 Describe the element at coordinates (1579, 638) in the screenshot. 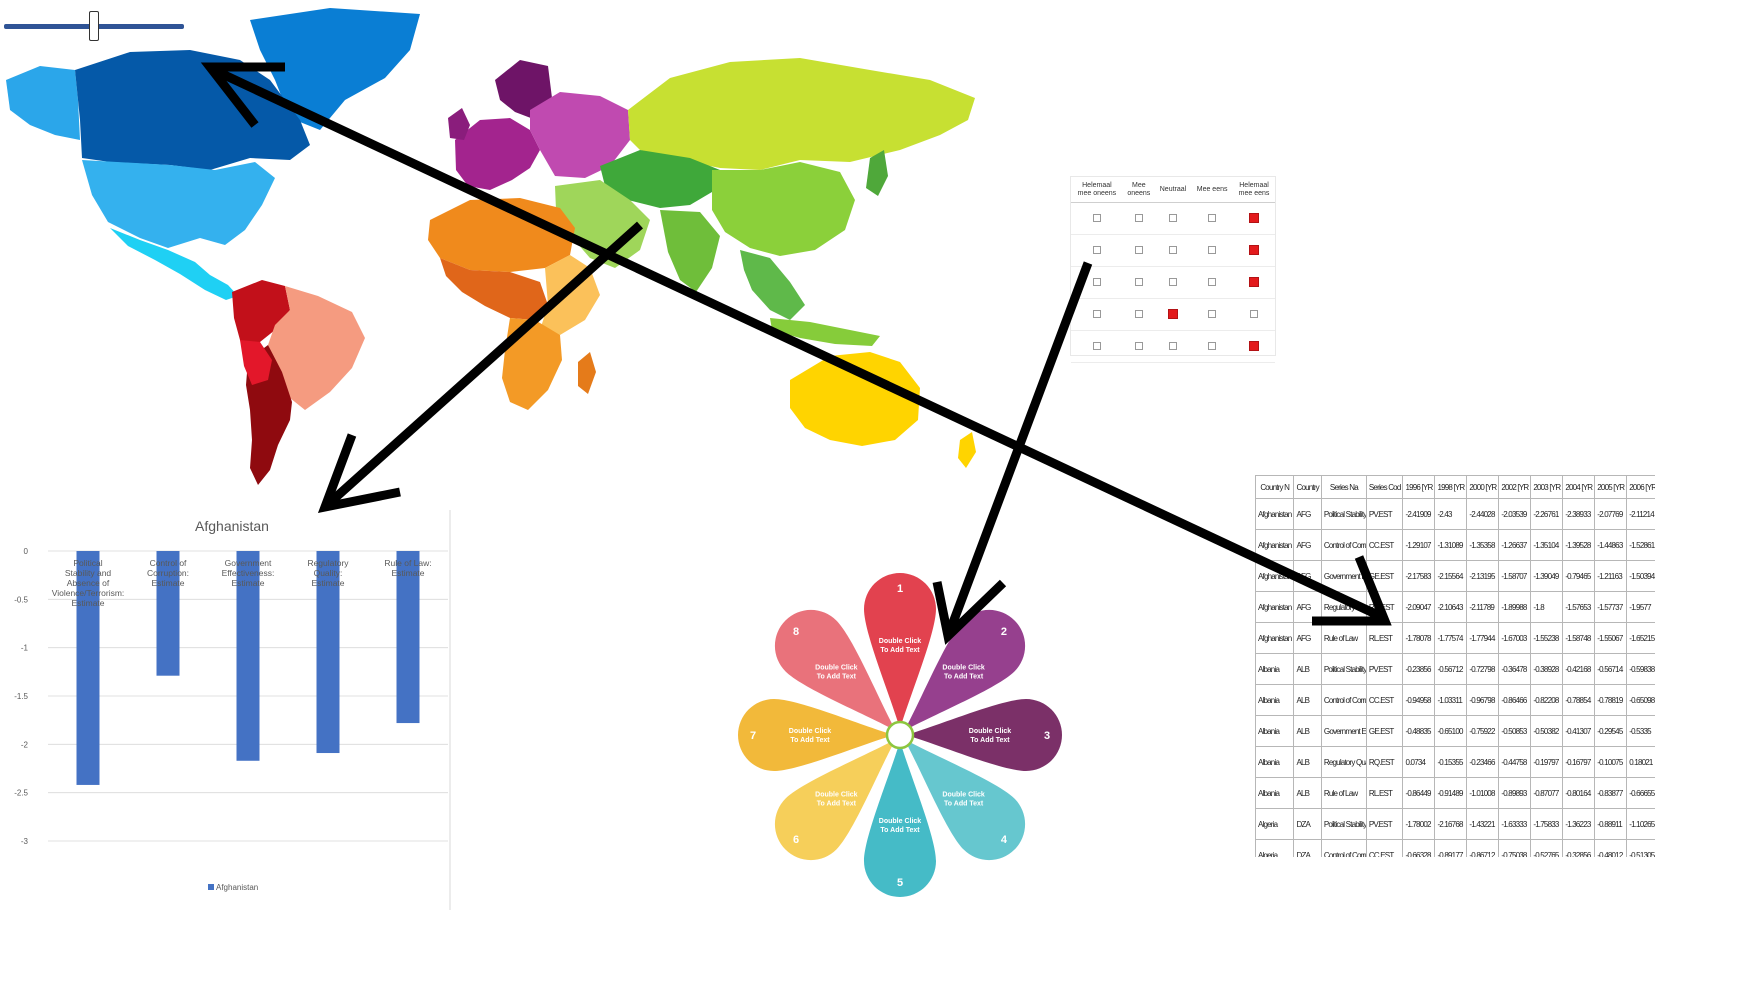

I see `table-cell: -1.58748` at that location.